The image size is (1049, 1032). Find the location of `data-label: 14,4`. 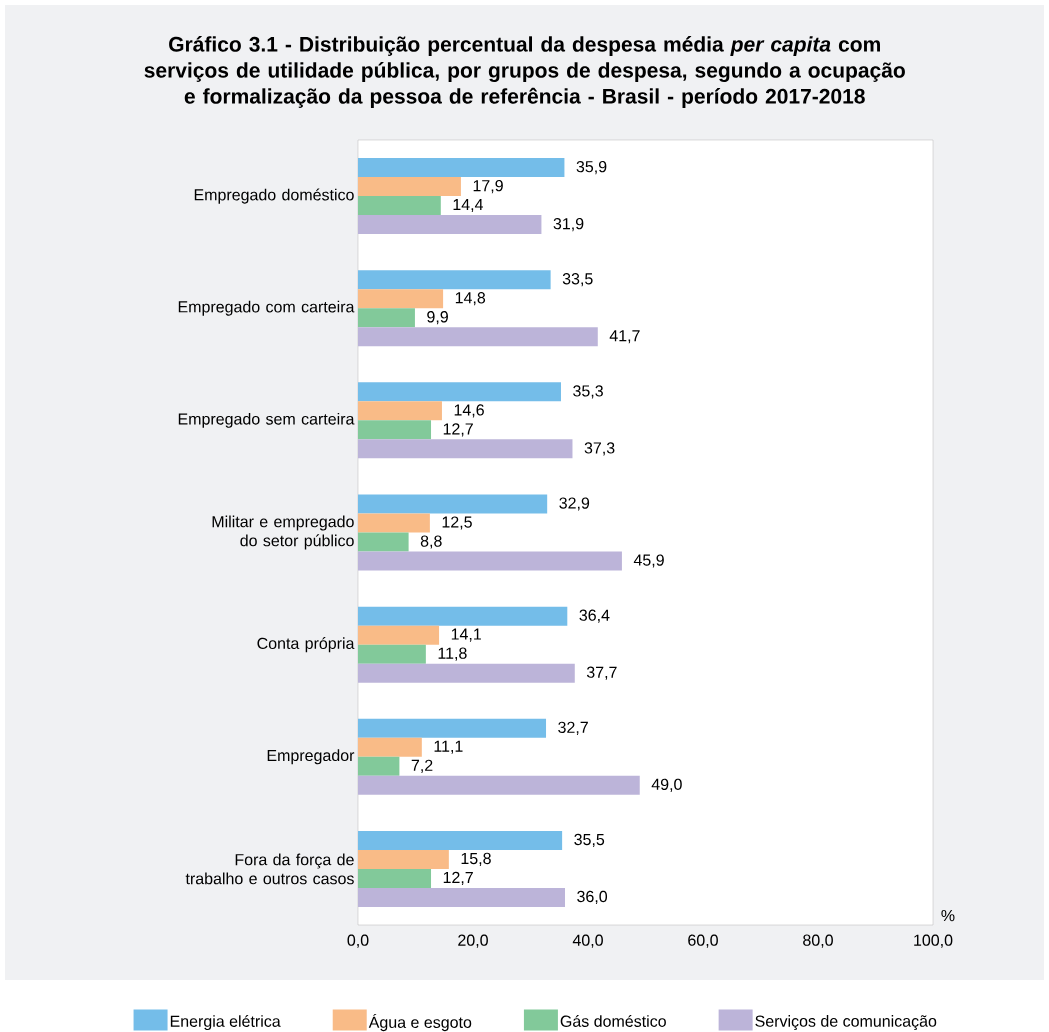

data-label: 14,4 is located at coordinates (468, 206).